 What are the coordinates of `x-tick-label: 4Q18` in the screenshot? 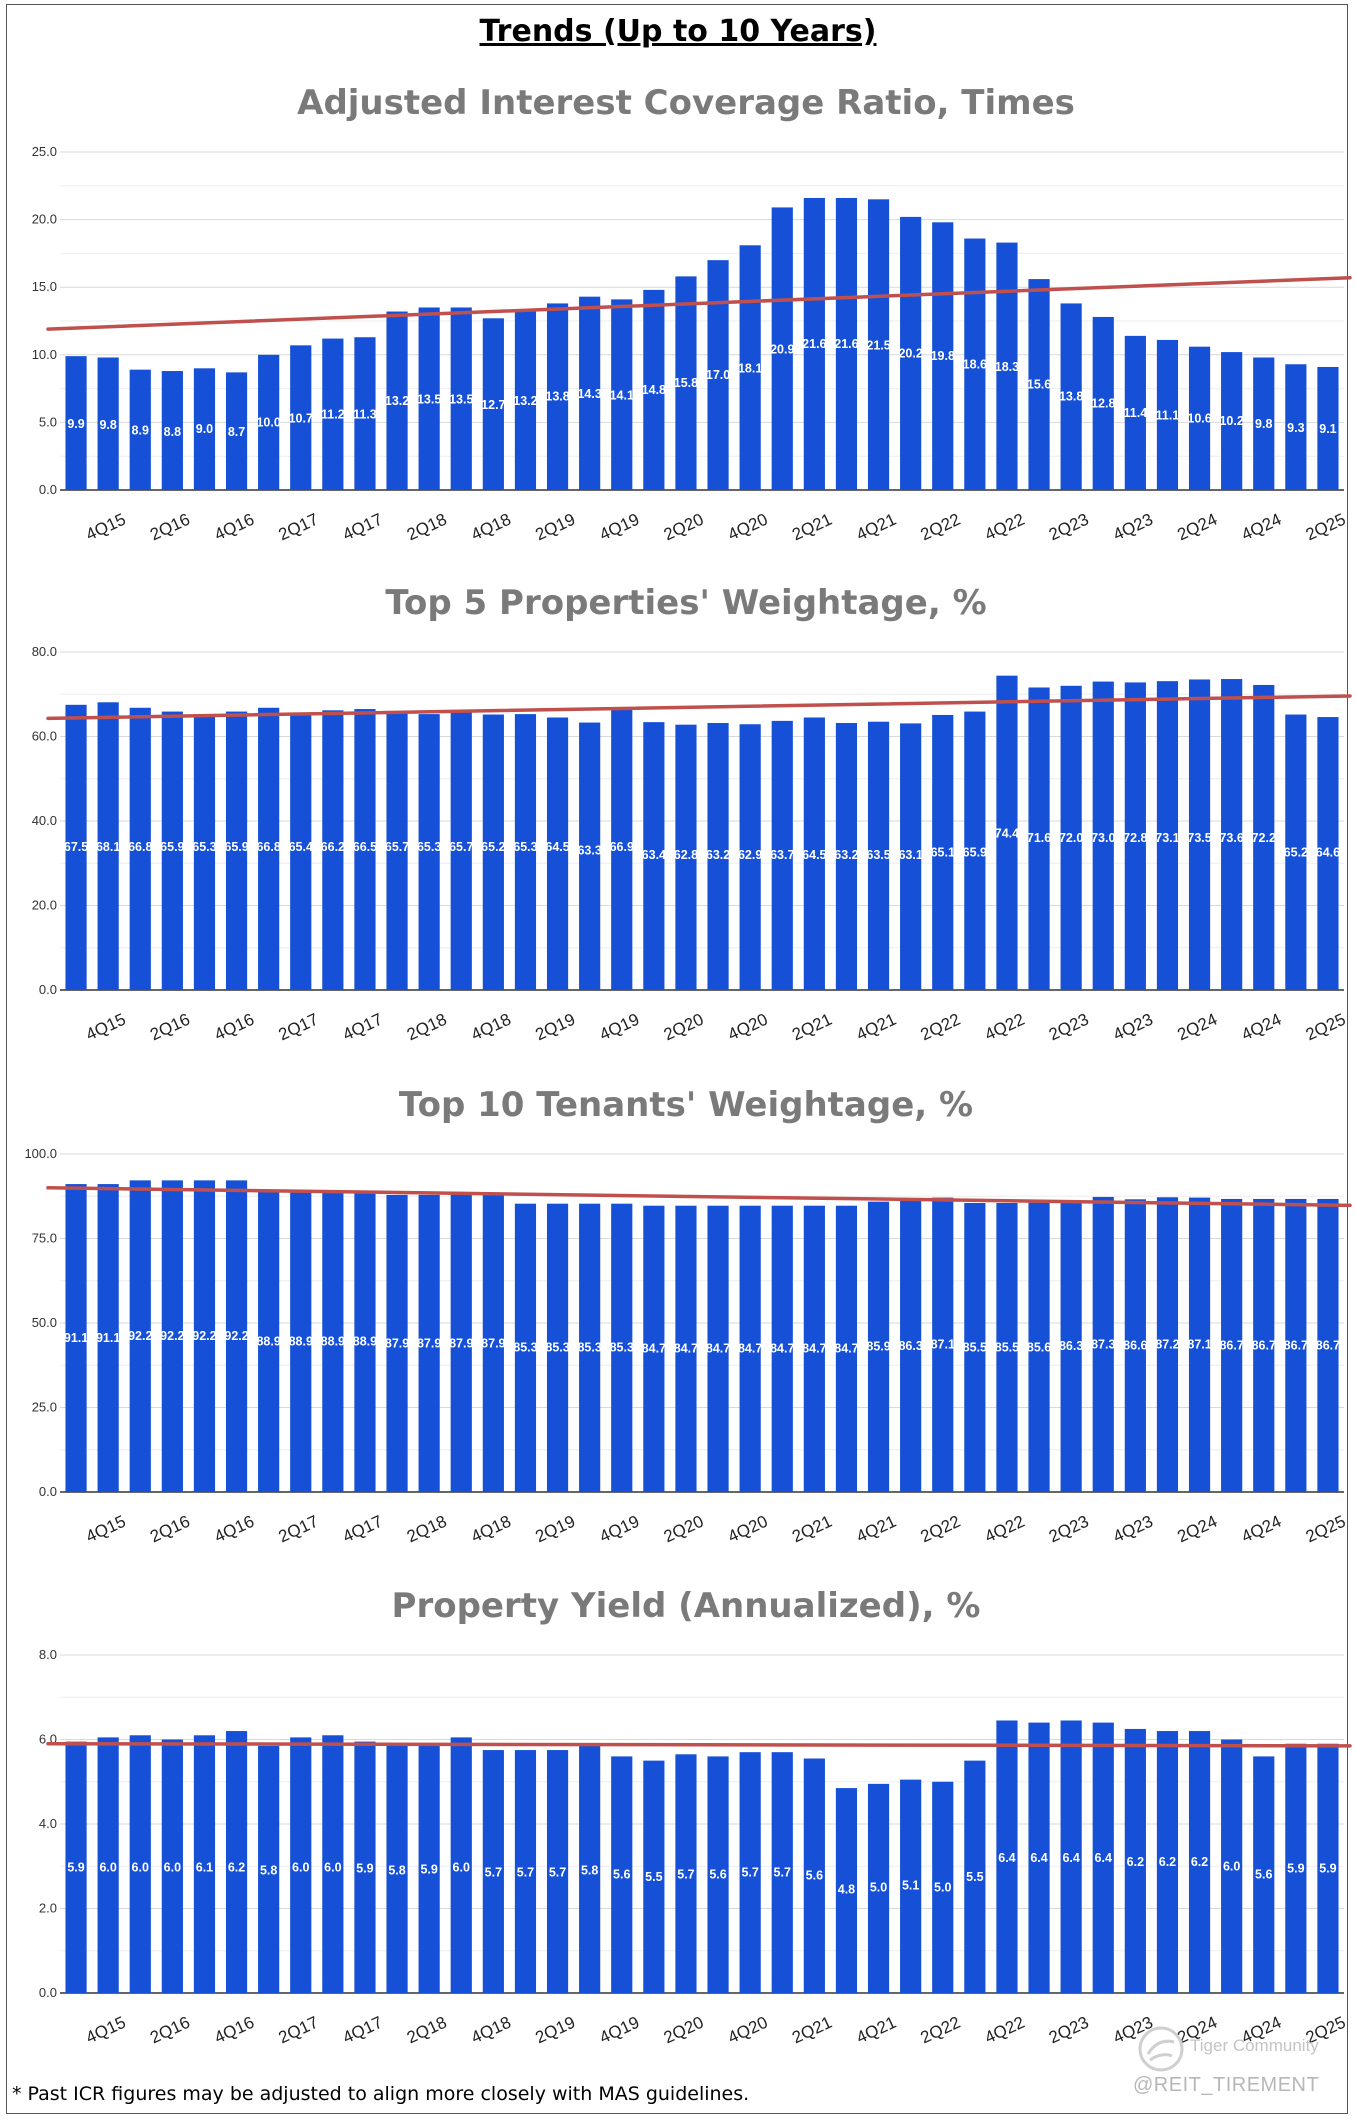 It's located at (491, 1529).